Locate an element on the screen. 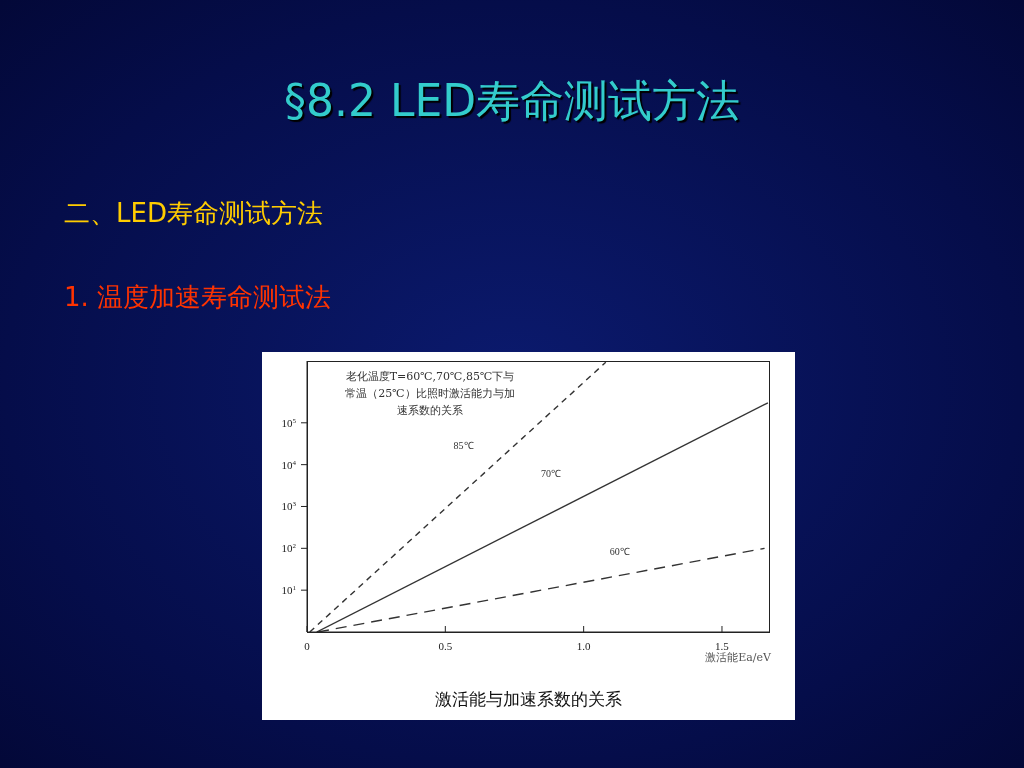 Image resolution: width=1024 pixels, height=768 pixels. chart-subtitle: 二、LED寿命测试方法 is located at coordinates (193, 213).